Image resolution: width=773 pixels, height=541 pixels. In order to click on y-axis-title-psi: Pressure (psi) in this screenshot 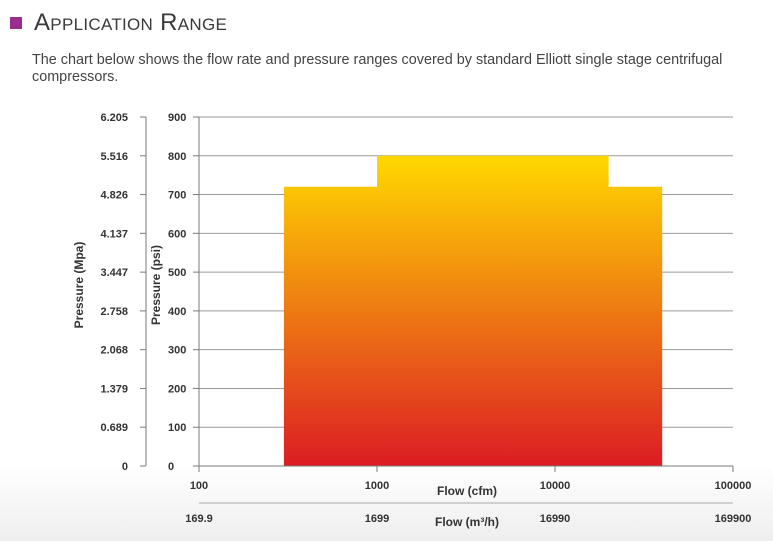, I will do `click(156, 285)`.